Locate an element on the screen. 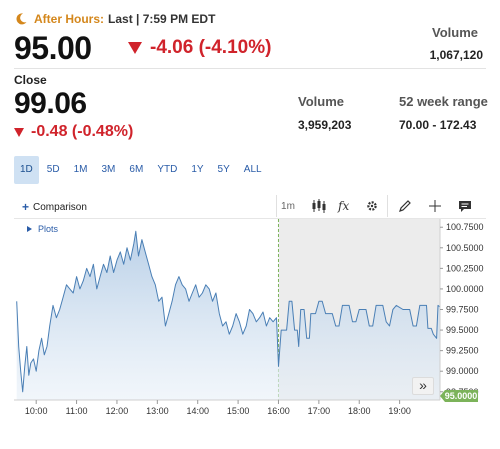 This screenshot has height=449, width=500. close-volume-label: Volume is located at coordinates (321, 101).